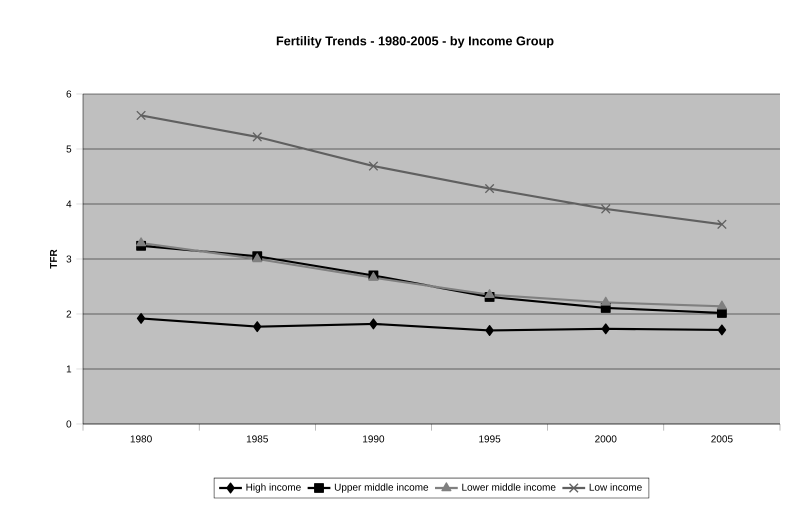 The image size is (786, 506). Describe the element at coordinates (373, 438) in the screenshot. I see `x-tick-label: 1990` at that location.